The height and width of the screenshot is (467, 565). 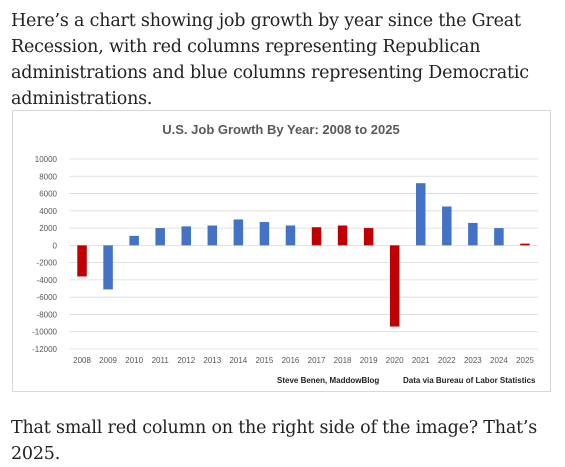 I want to click on bar-2014, so click(x=238, y=232).